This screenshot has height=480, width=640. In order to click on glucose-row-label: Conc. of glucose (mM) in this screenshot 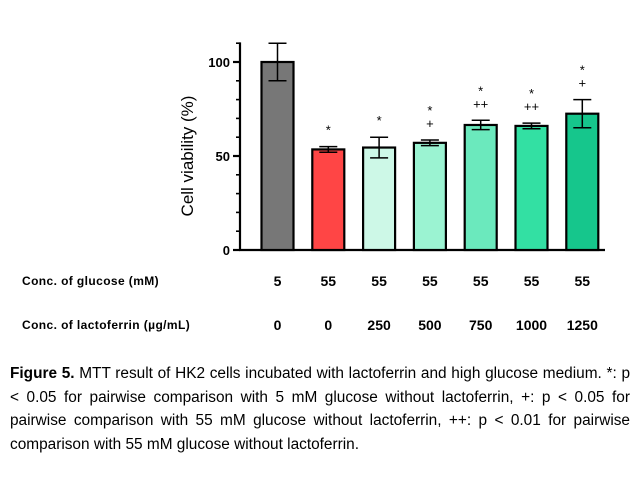, I will do `click(90, 281)`.